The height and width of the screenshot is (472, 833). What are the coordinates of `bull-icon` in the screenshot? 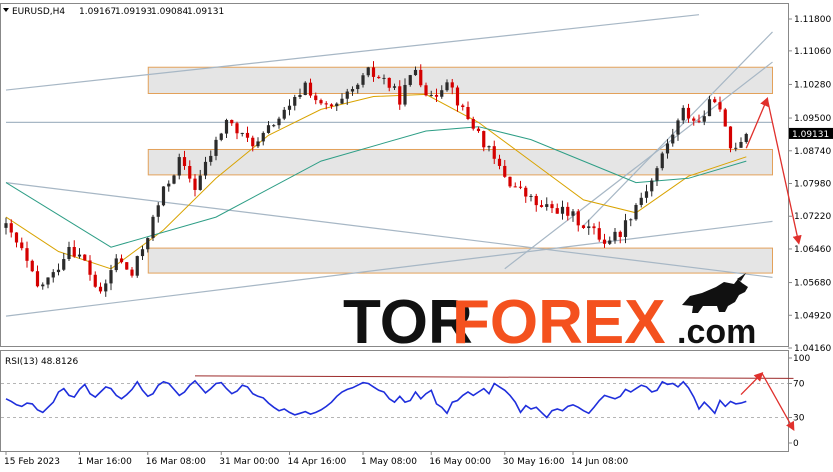 It's located at (715, 293).